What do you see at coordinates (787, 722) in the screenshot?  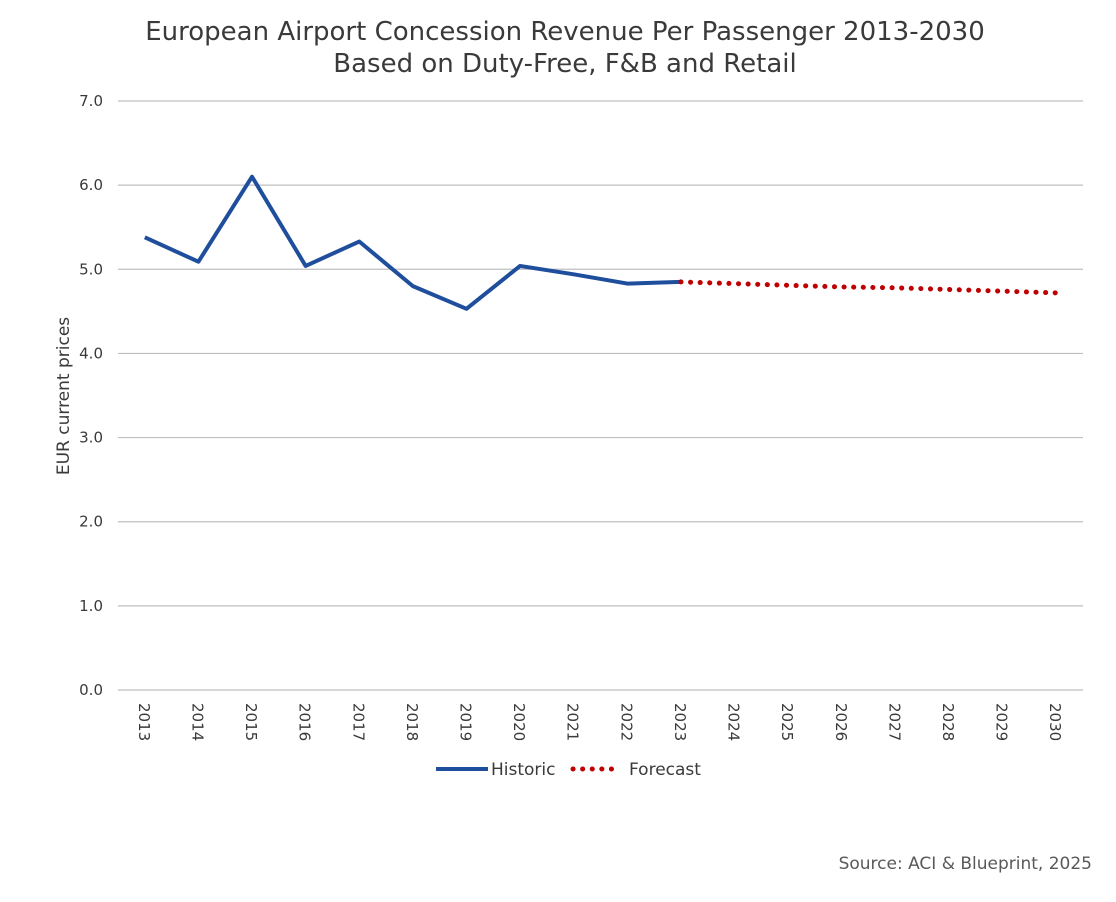 I see `x-tick-label: 2025` at bounding box center [787, 722].